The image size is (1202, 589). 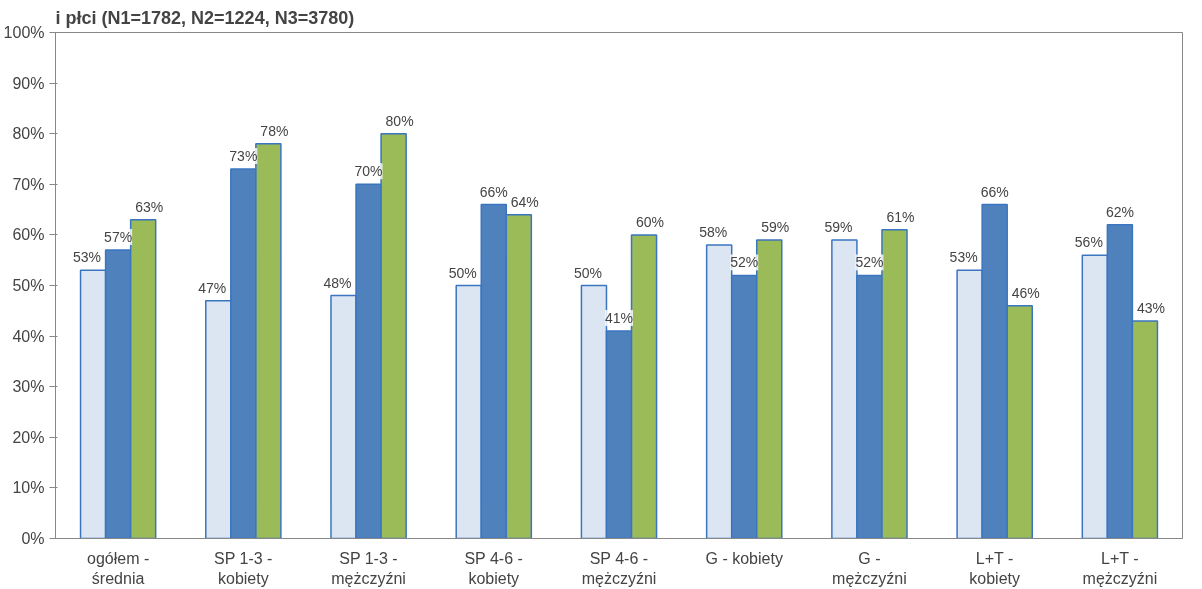 What do you see at coordinates (149, 206) in the screenshot?
I see `data-label: 63%` at bounding box center [149, 206].